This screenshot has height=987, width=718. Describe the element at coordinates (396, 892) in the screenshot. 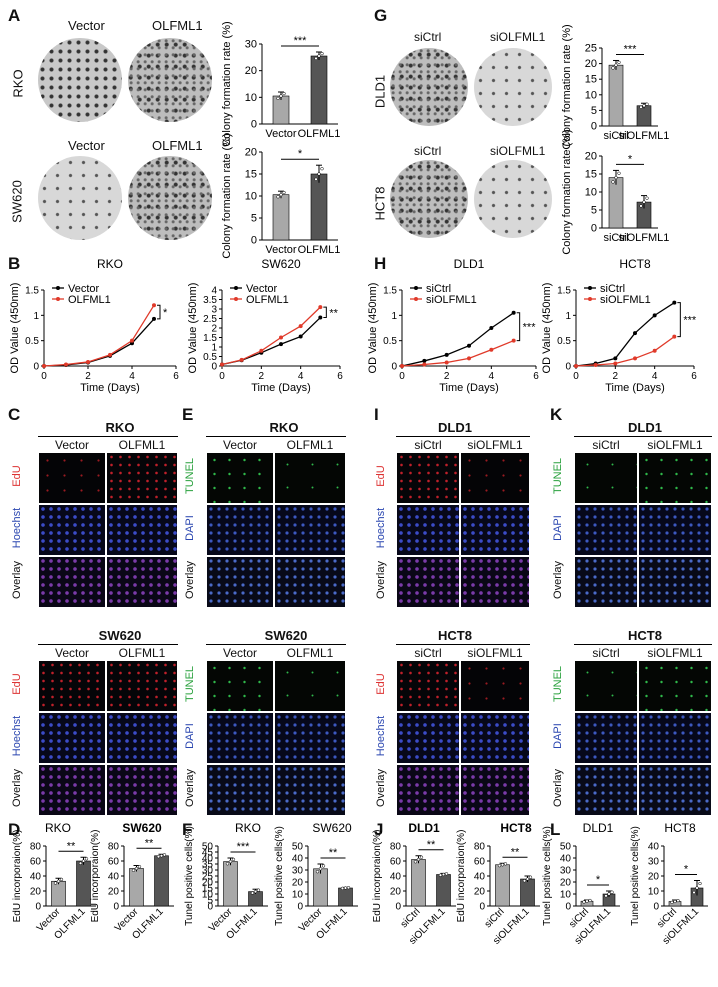

I see `J-DLD1-ytick-label-1: 20` at that location.